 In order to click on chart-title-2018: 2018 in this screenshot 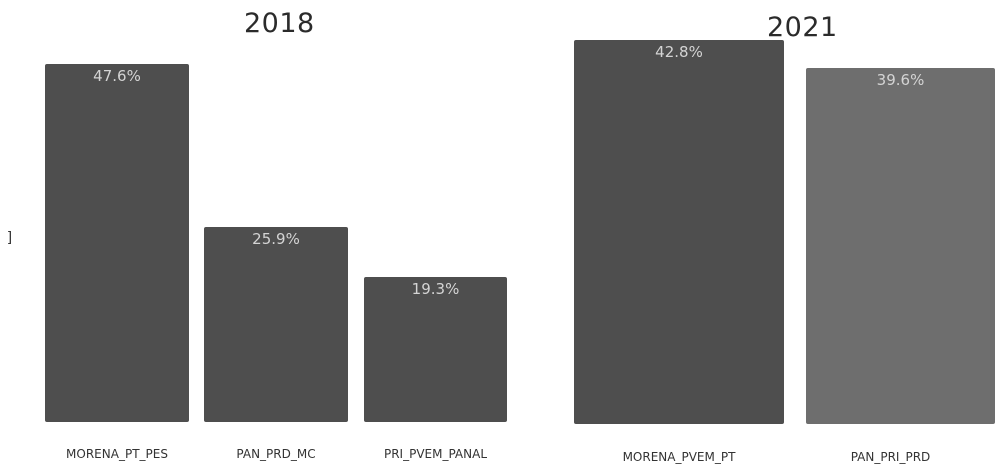, I will do `click(279, 23)`.